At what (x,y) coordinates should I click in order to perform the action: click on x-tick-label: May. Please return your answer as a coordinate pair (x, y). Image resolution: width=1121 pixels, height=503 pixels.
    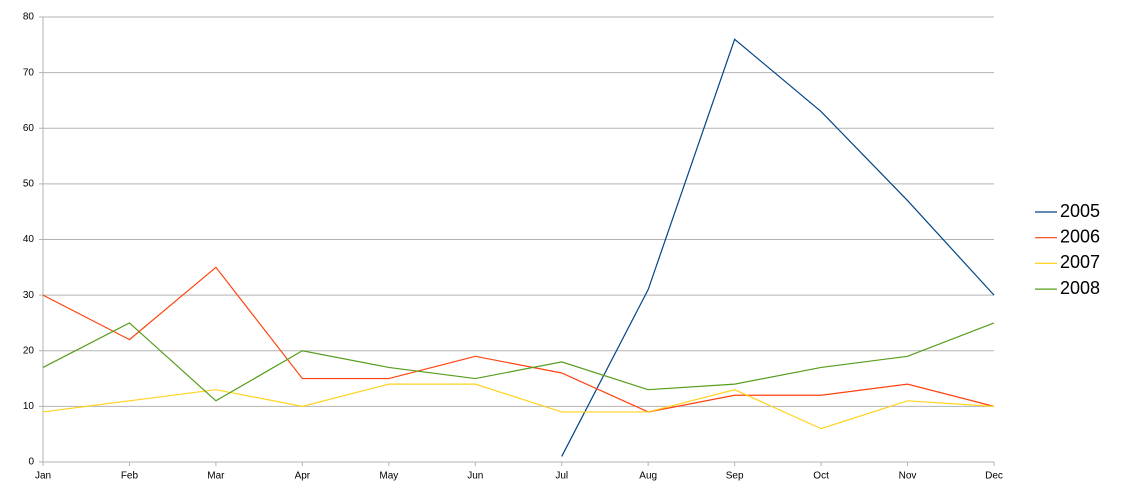
    Looking at the image, I should click on (388, 476).